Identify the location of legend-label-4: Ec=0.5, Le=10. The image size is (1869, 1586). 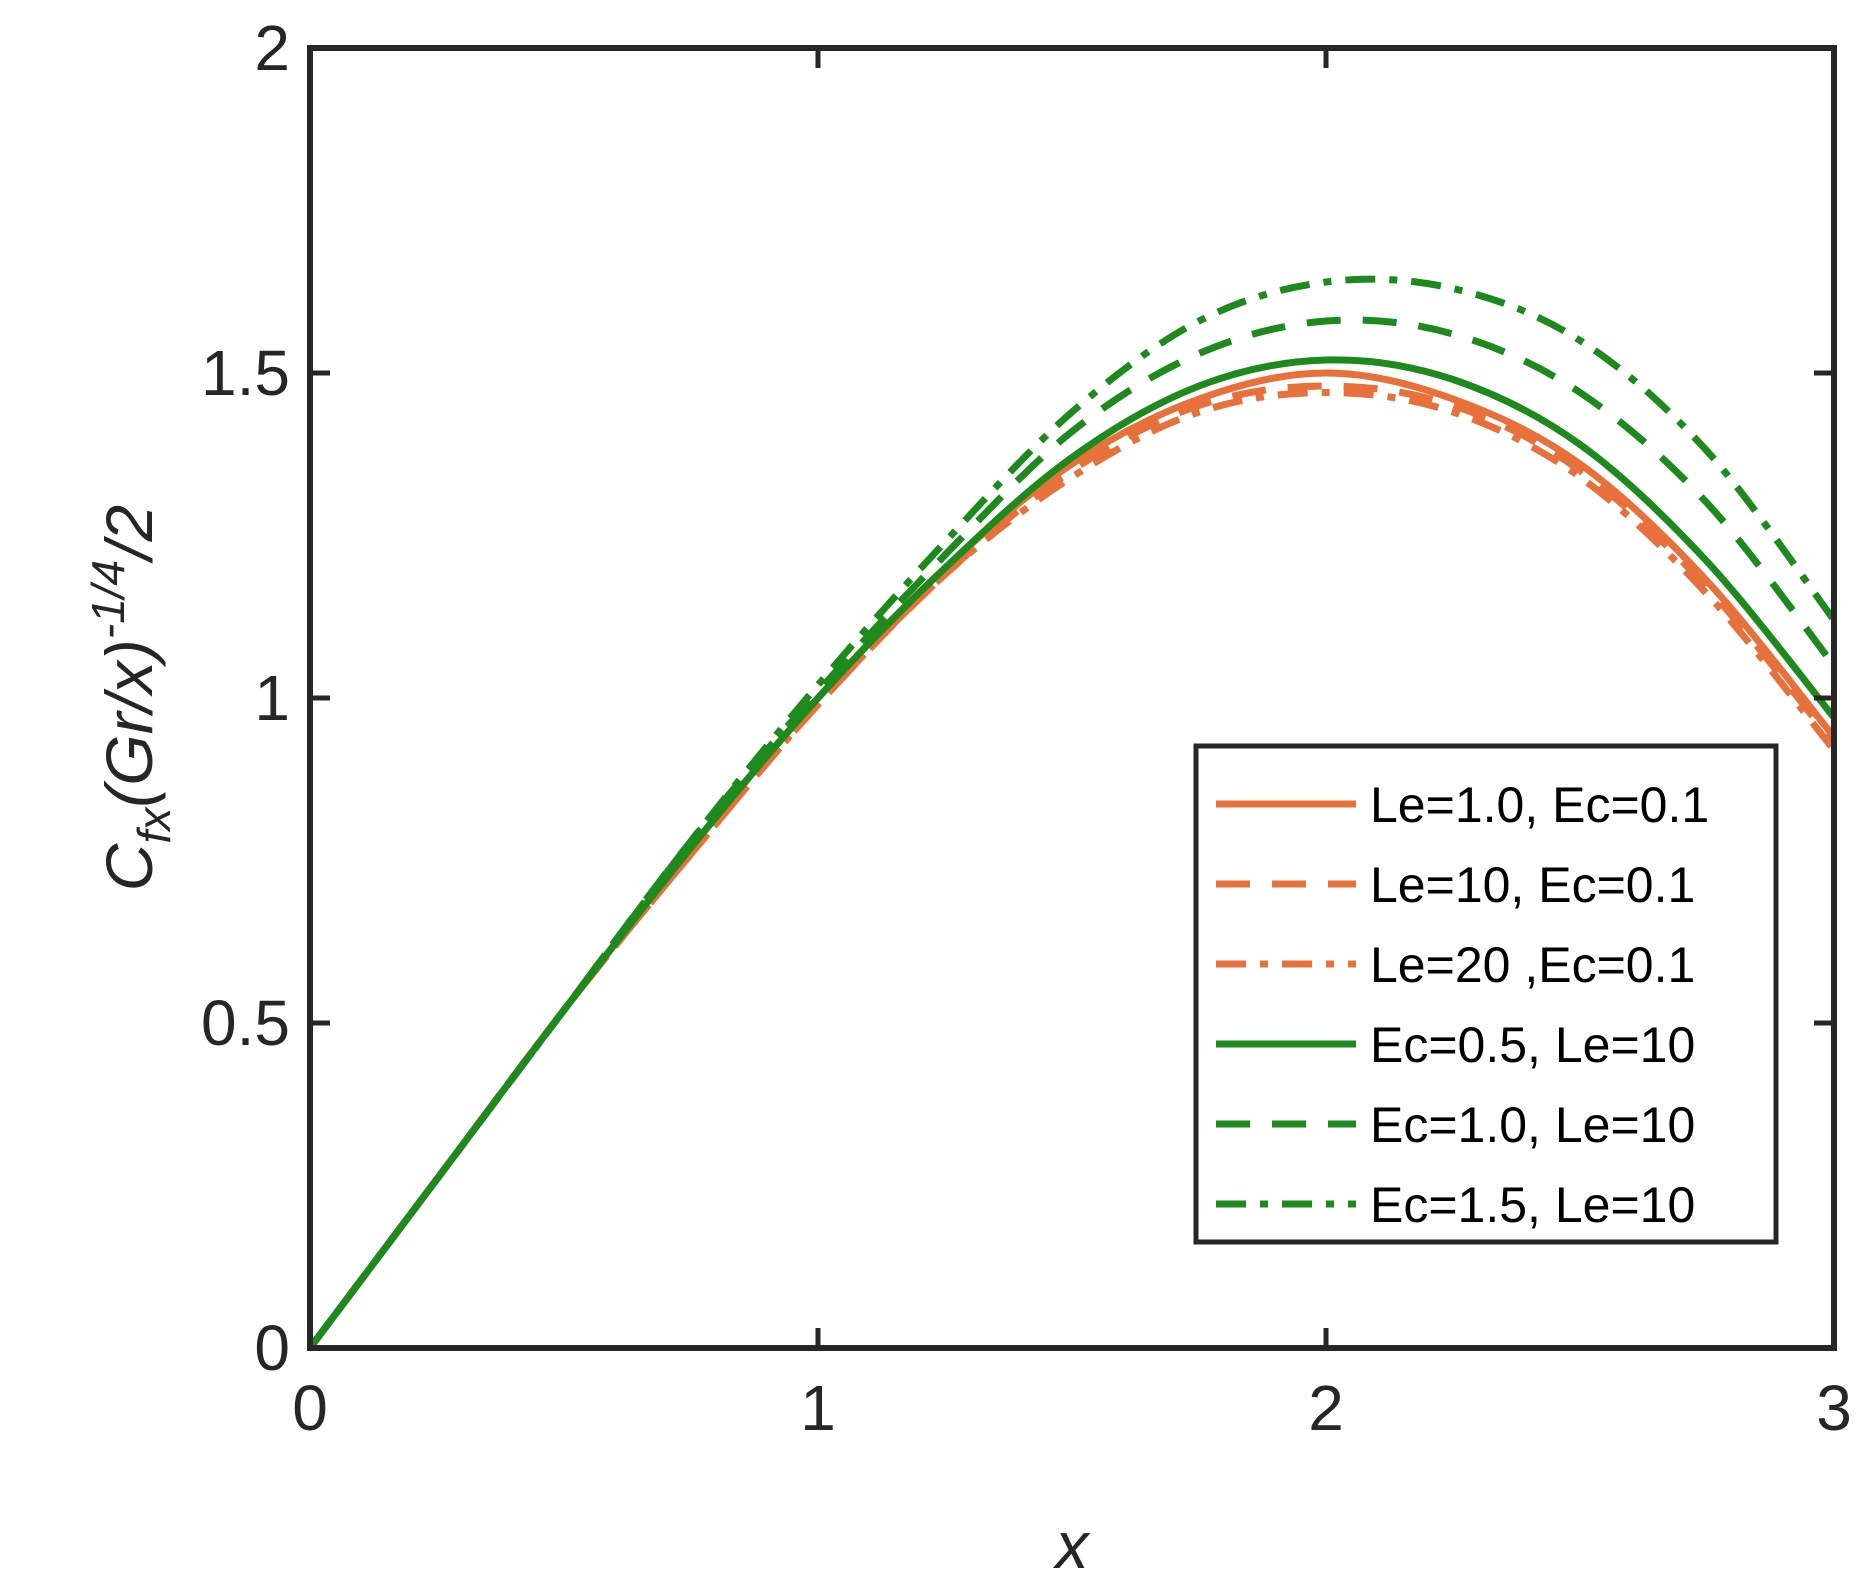
(1532, 1045).